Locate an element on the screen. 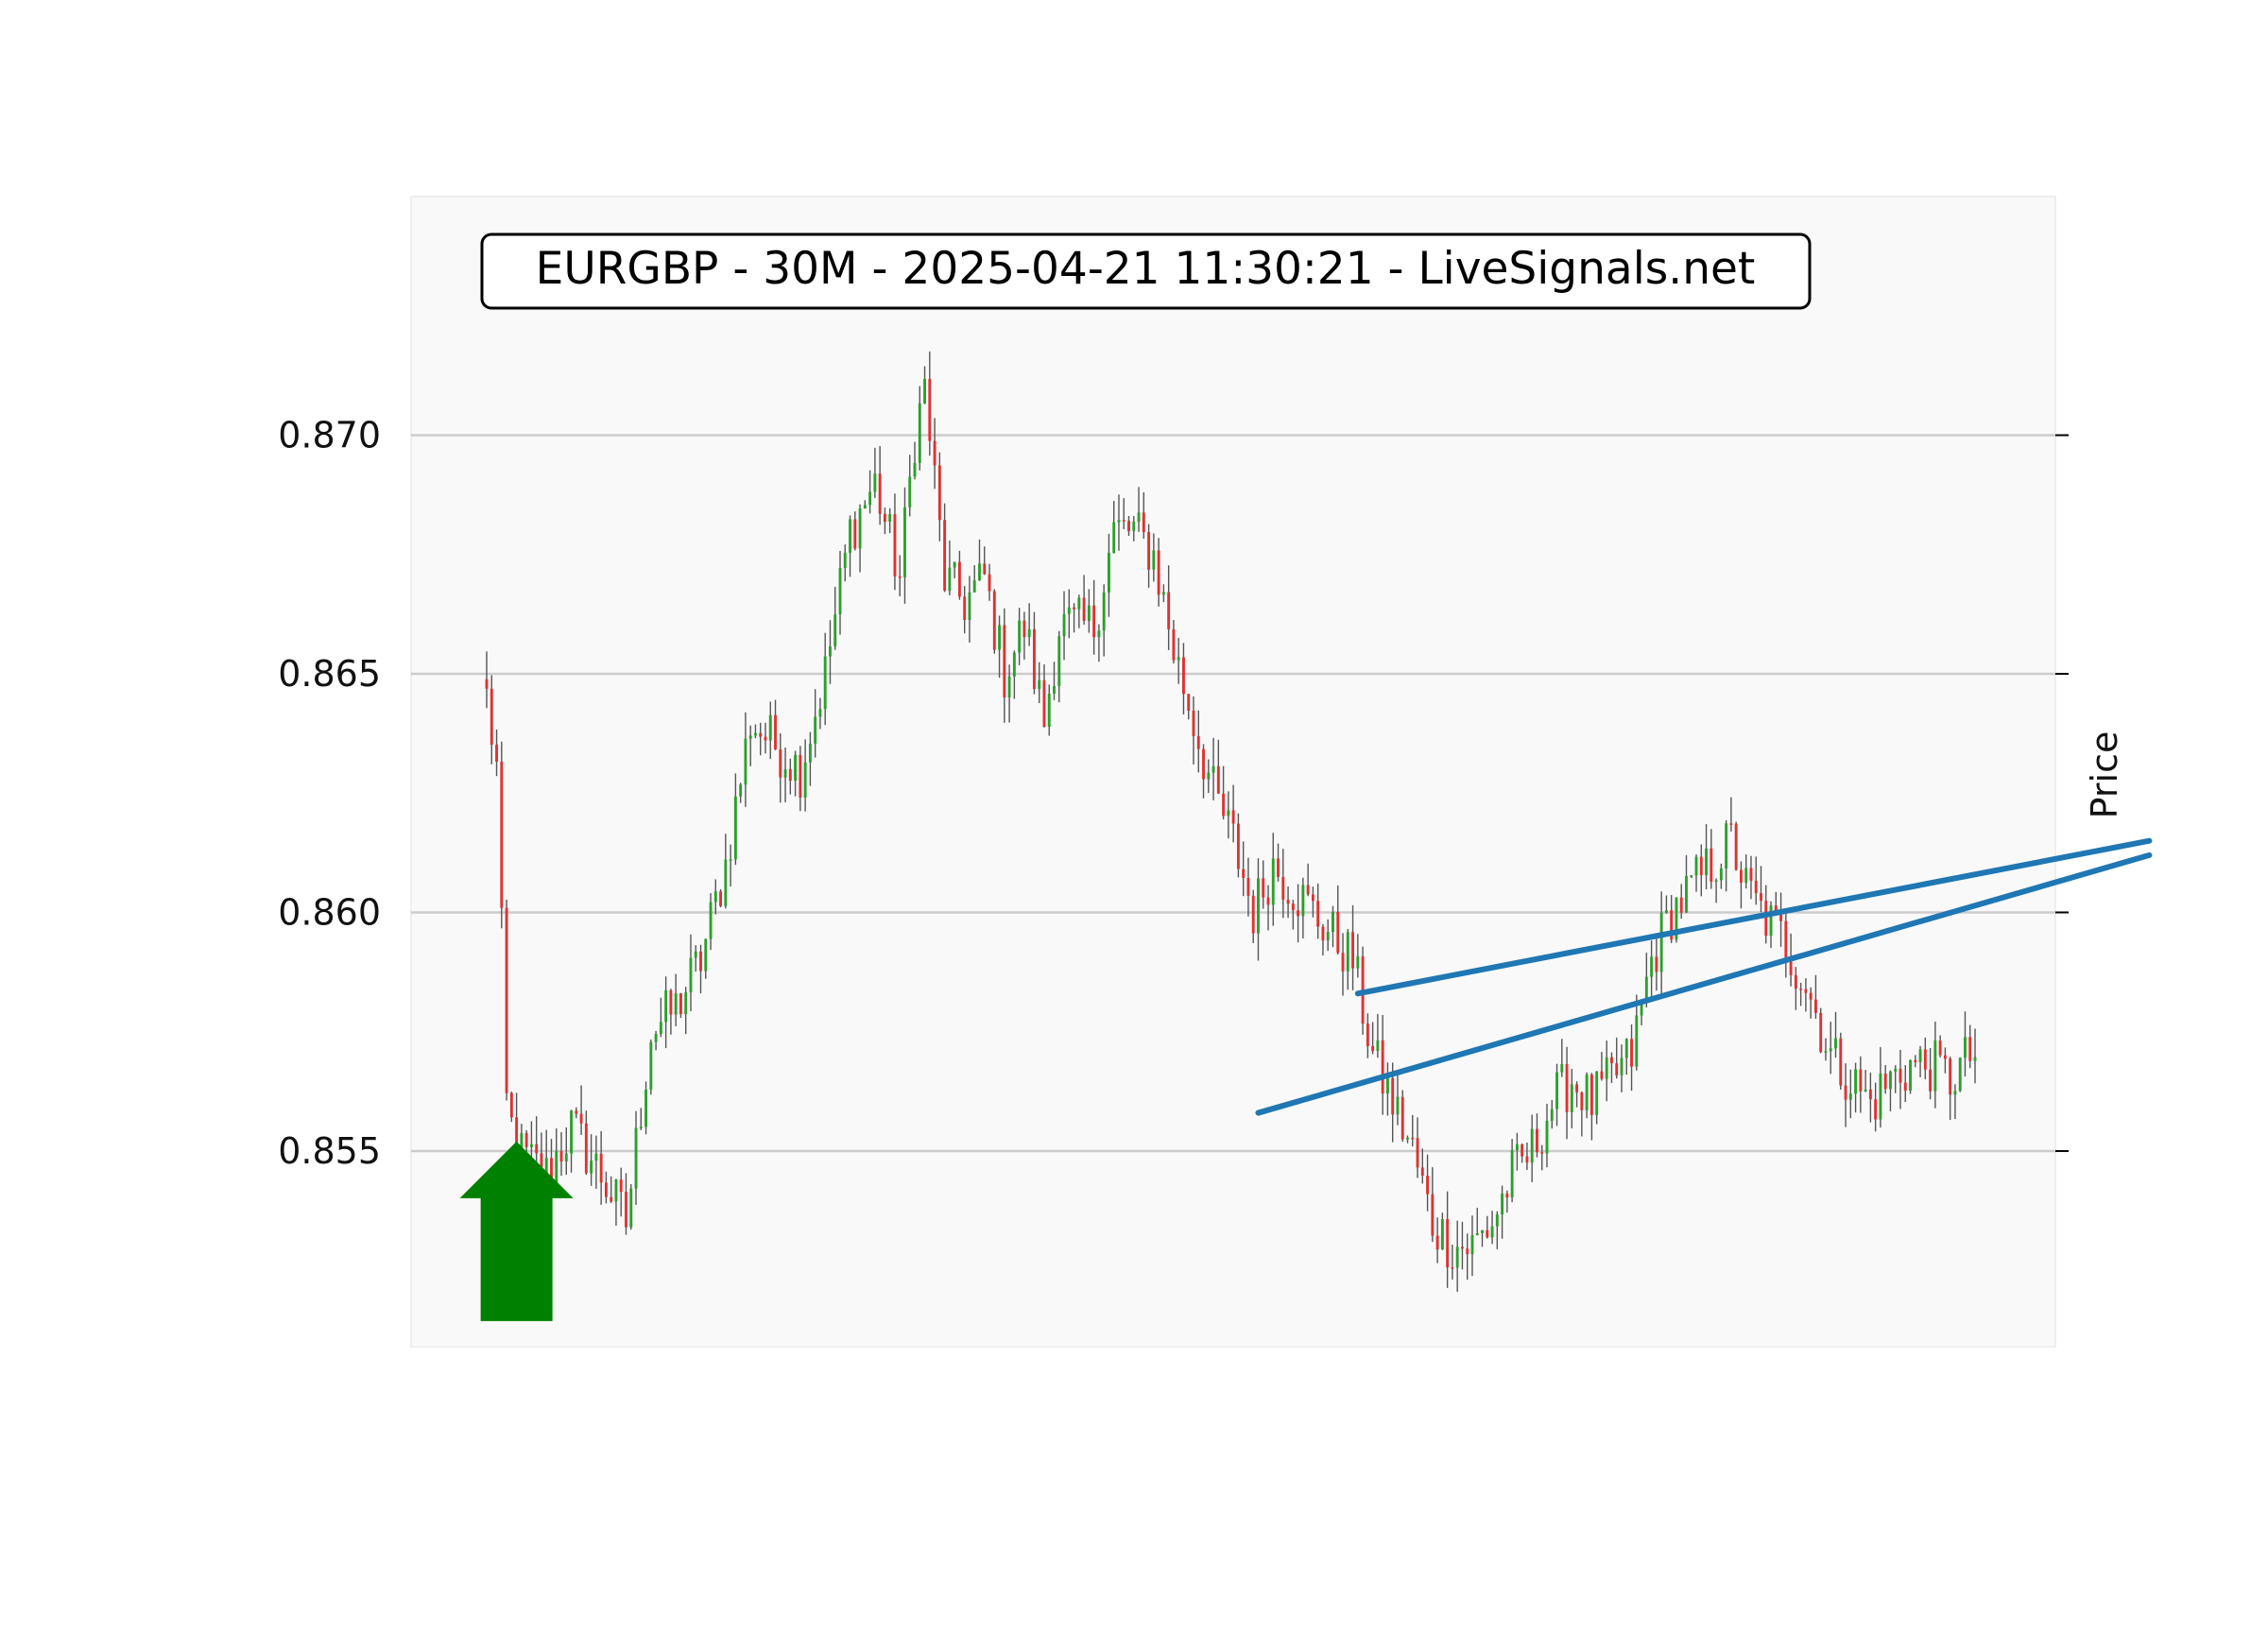 The width and height of the screenshot is (2268, 1634). y-tick-label: 0.865 is located at coordinates (329, 674).